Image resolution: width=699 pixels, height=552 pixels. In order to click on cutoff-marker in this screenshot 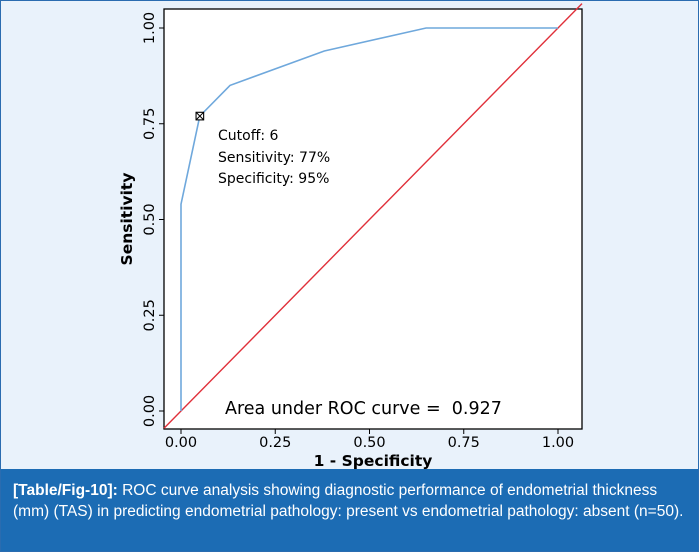, I will do `click(200, 116)`.